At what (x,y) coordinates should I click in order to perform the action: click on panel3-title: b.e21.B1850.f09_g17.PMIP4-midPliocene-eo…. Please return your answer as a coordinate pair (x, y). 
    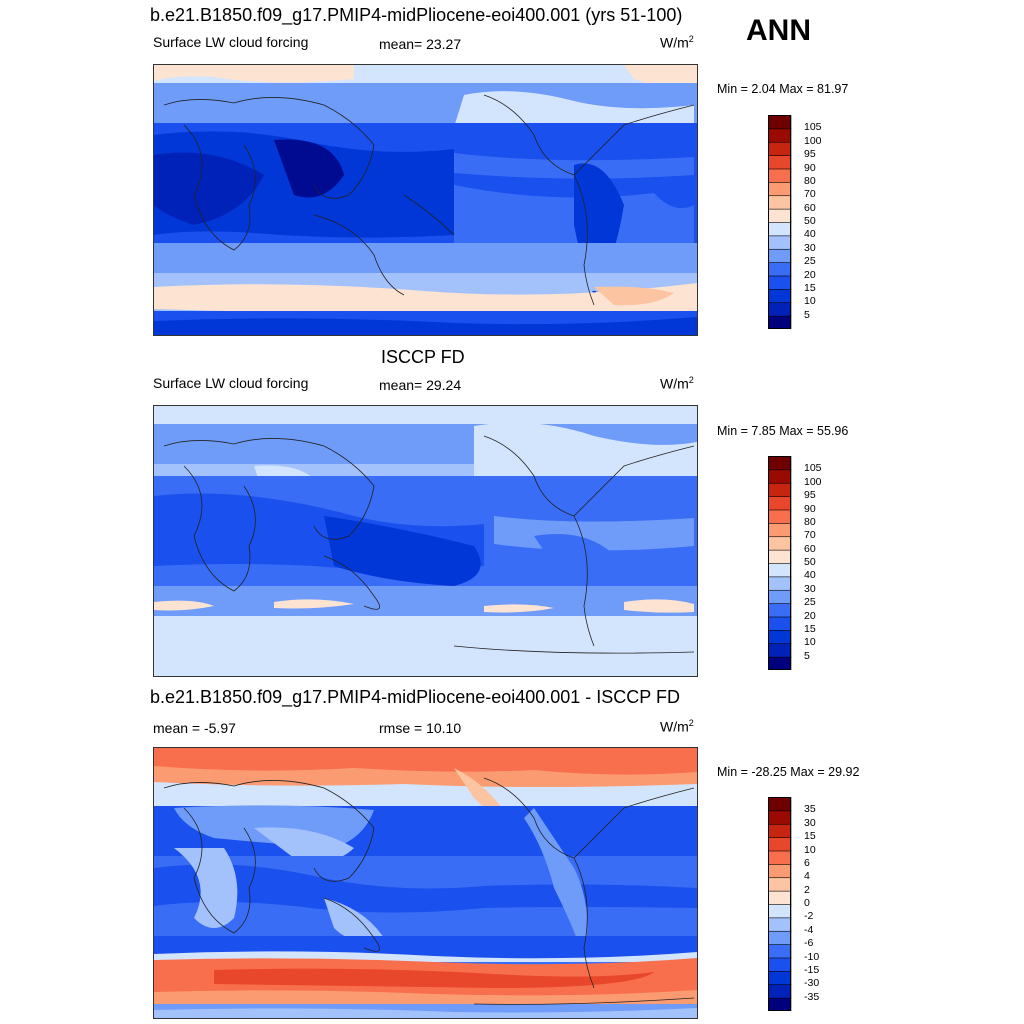
    Looking at the image, I should click on (415, 697).